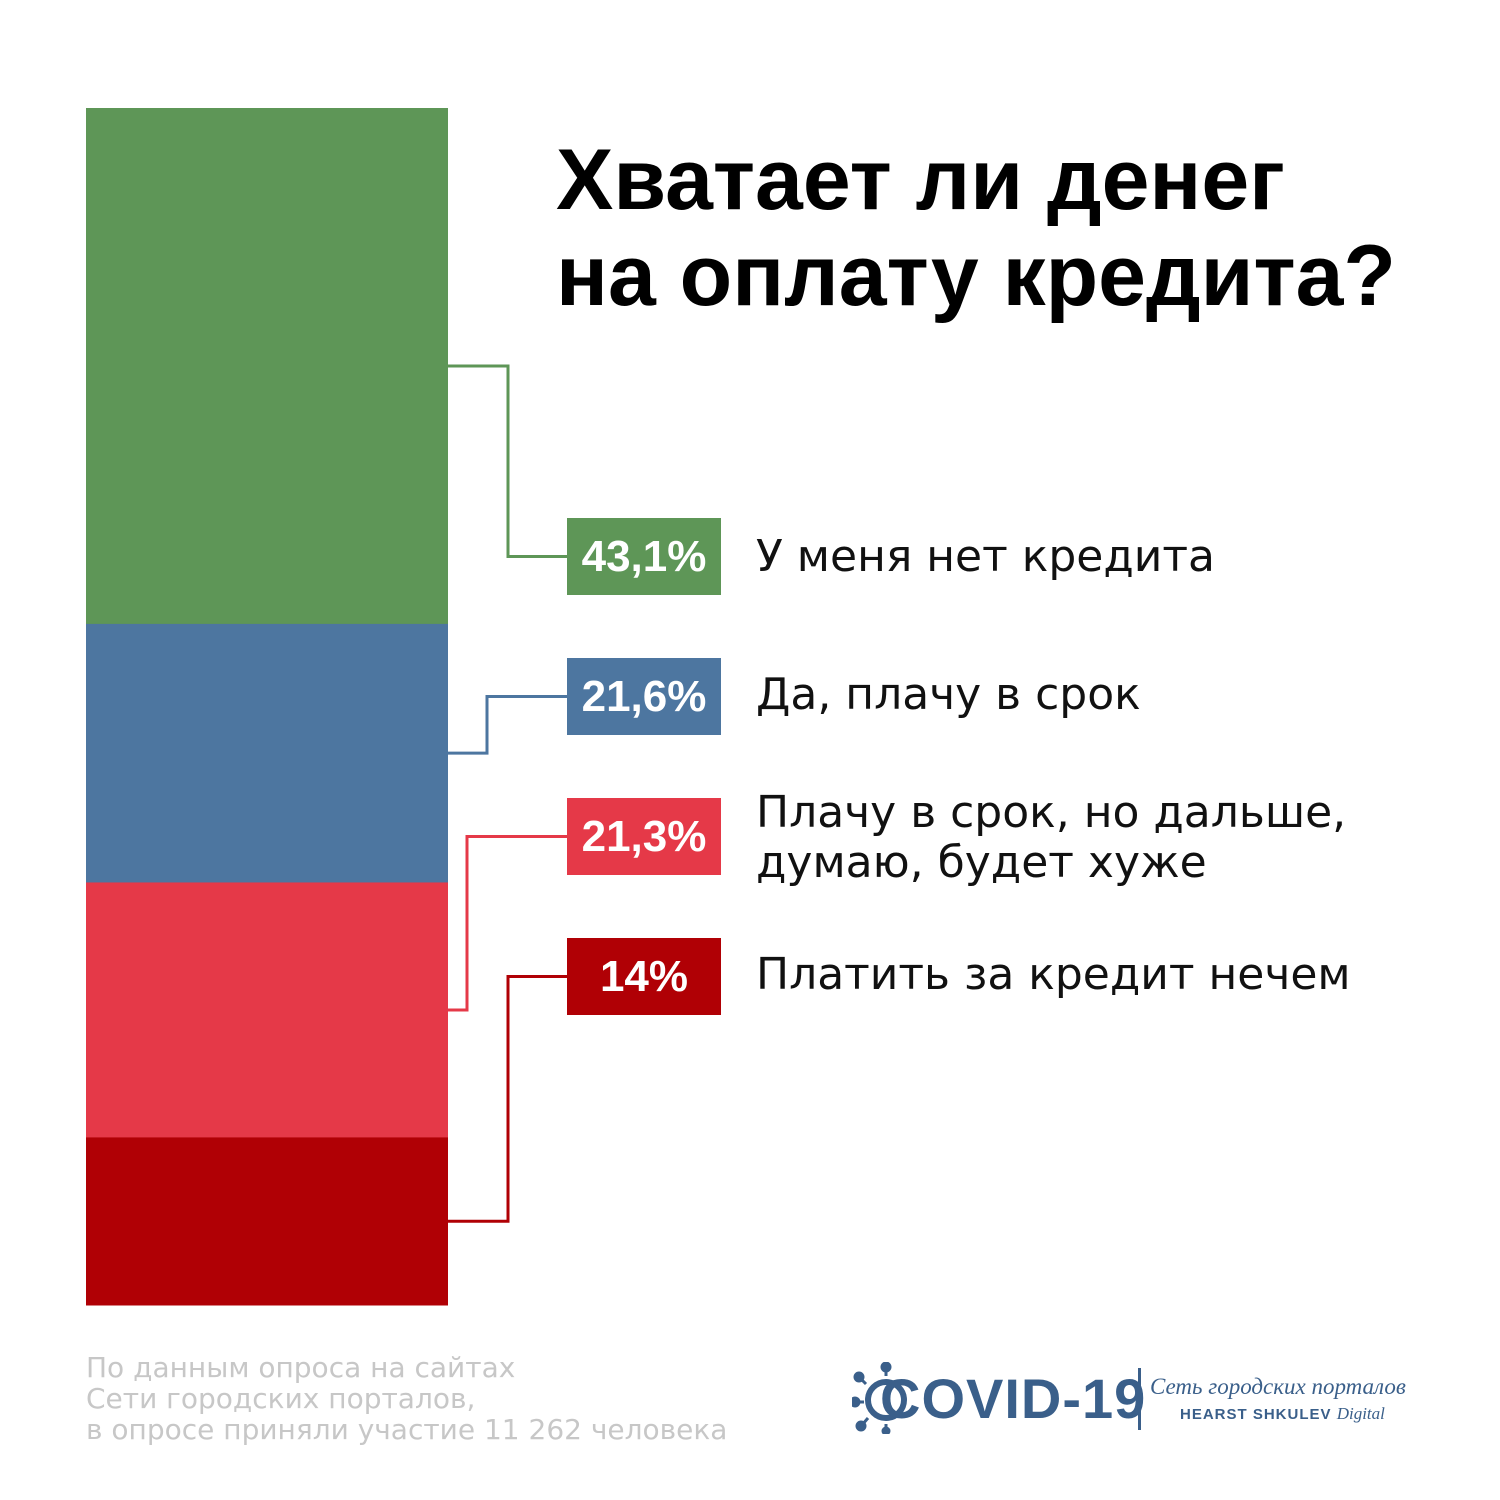  I want to click on logo-text: COVID-19, so click(1013, 1398).